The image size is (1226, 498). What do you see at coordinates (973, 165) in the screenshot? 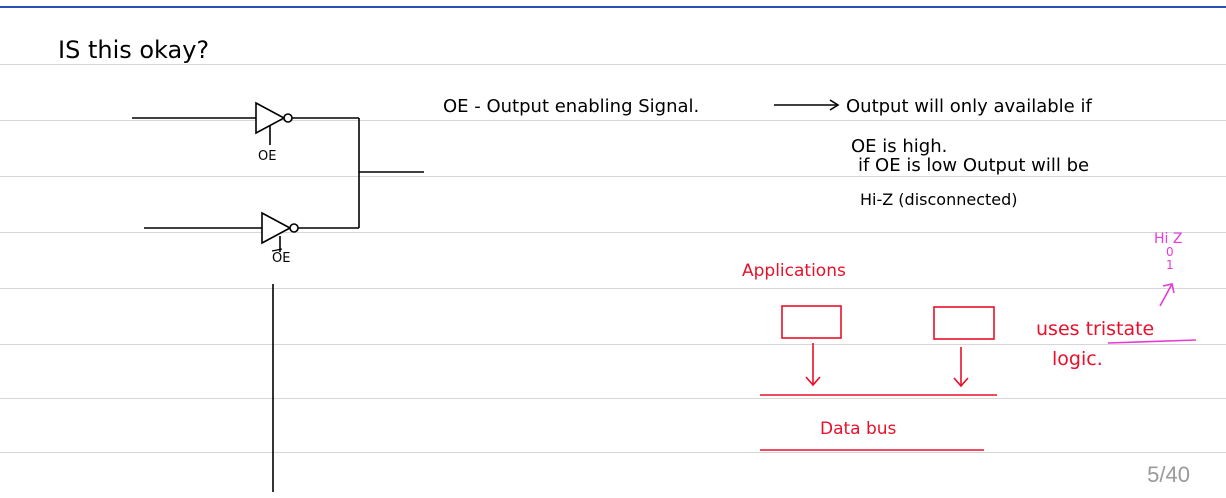
I see `note-oe-low: if OE is low Output will be` at bounding box center [973, 165].